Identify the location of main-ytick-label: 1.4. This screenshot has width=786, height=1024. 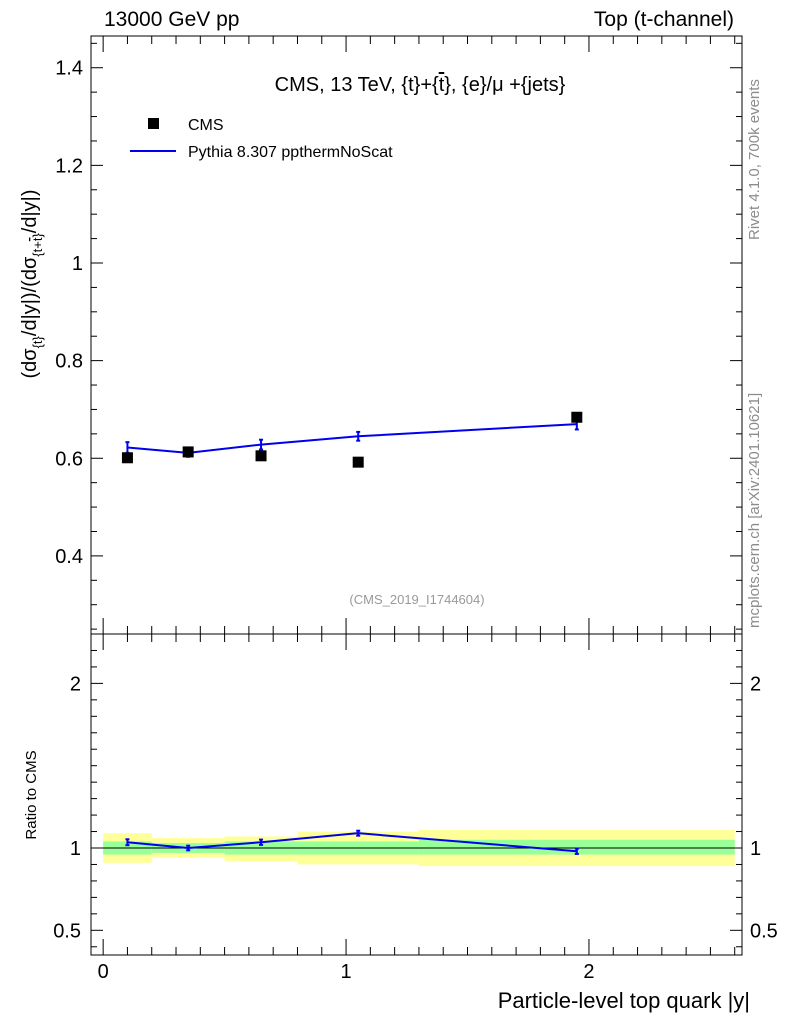
(69, 69).